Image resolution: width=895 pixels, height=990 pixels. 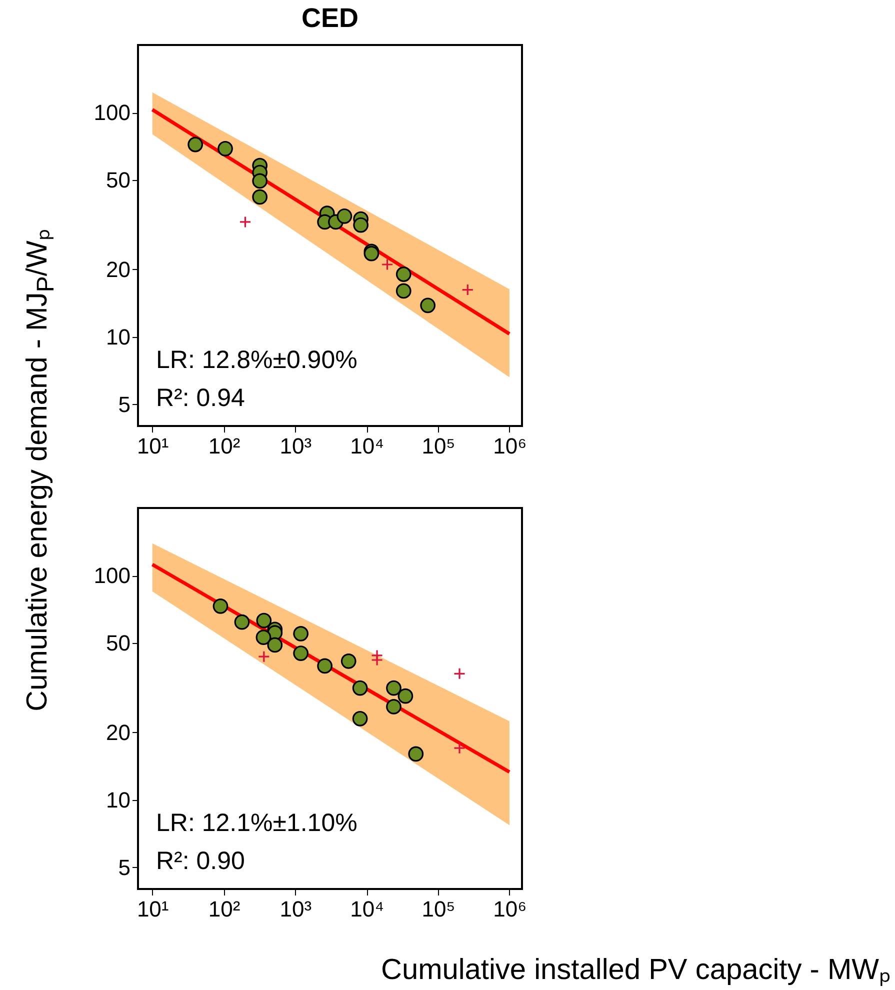 What do you see at coordinates (257, 360) in the screenshot?
I see `annotation: LR: 12.8%±0.90%` at bounding box center [257, 360].